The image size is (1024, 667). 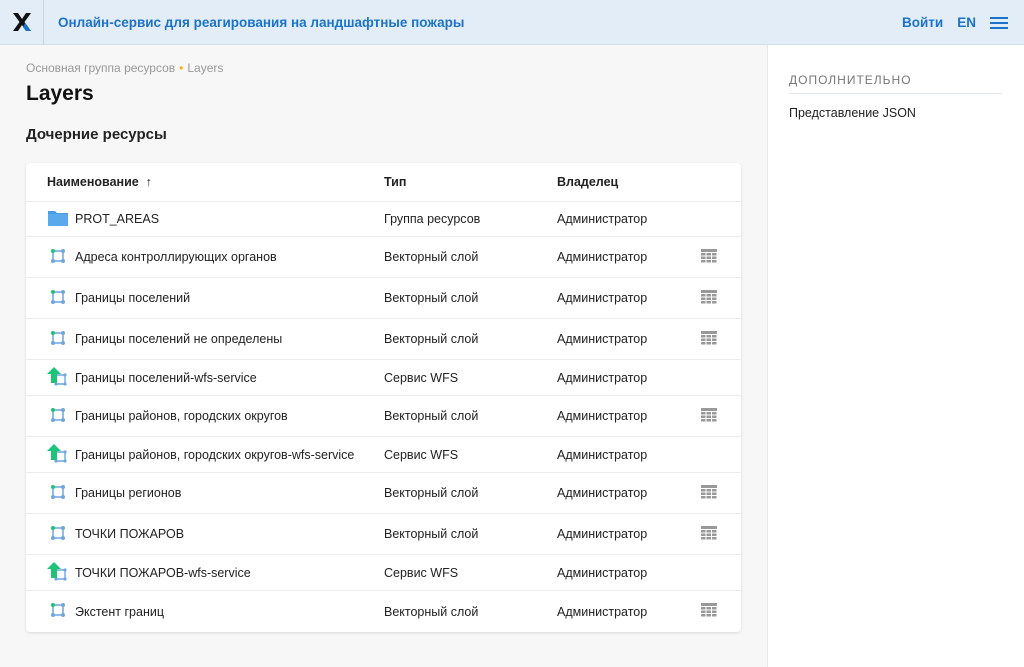 I want to click on resource-type: Группа ресурсов, so click(x=432, y=219).